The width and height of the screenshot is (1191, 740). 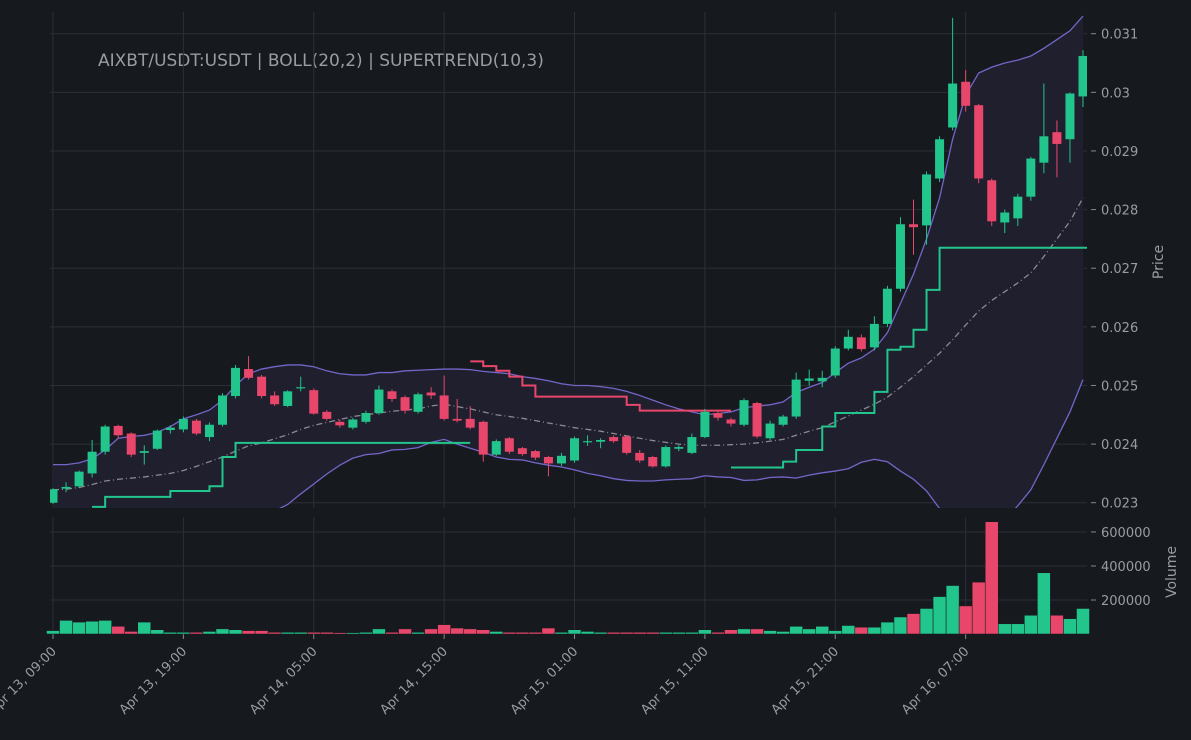 What do you see at coordinates (1119, 445) in the screenshot?
I see `y-tick-label: 0.024` at bounding box center [1119, 445].